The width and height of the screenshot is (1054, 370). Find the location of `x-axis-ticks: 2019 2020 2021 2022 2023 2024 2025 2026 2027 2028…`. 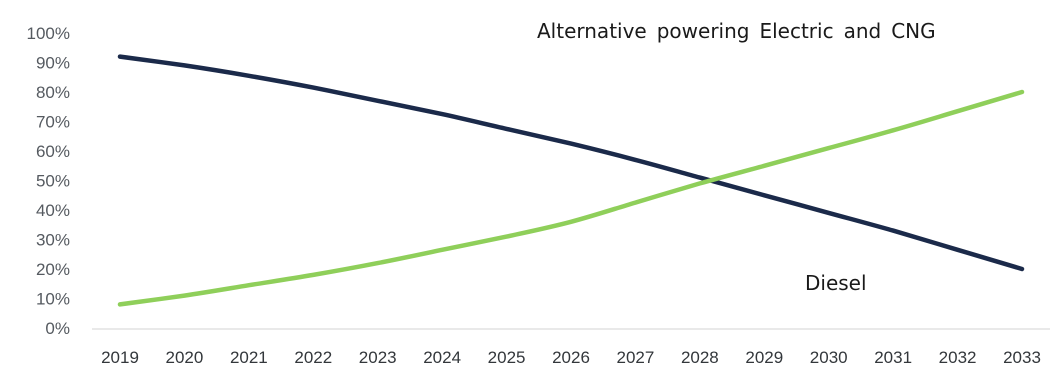

x-axis-ticks: 2019 2020 2021 2022 2023 2024 2025 2026 2027 2028… is located at coordinates (571, 357).